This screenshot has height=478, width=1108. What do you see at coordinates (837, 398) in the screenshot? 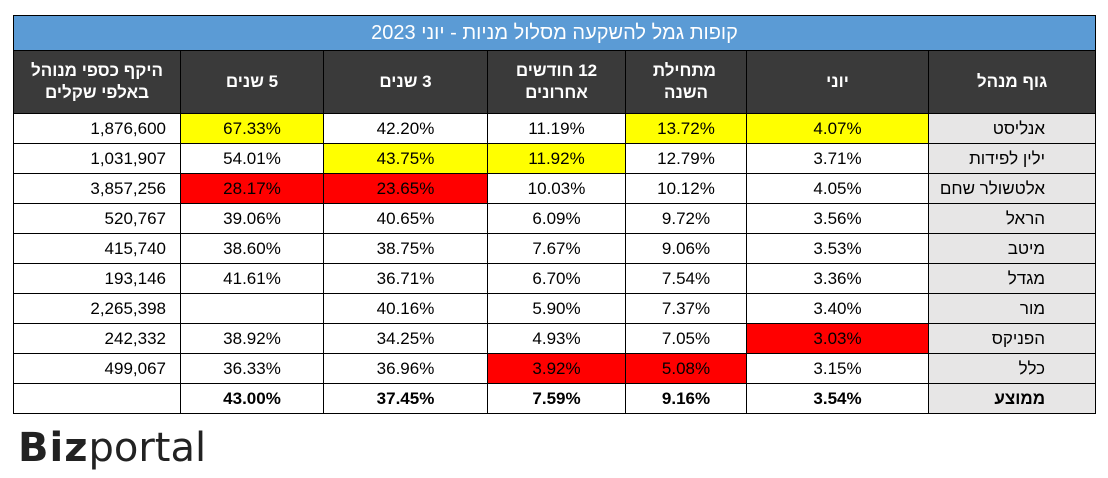
I see `june-cell: 3.54%` at bounding box center [837, 398].